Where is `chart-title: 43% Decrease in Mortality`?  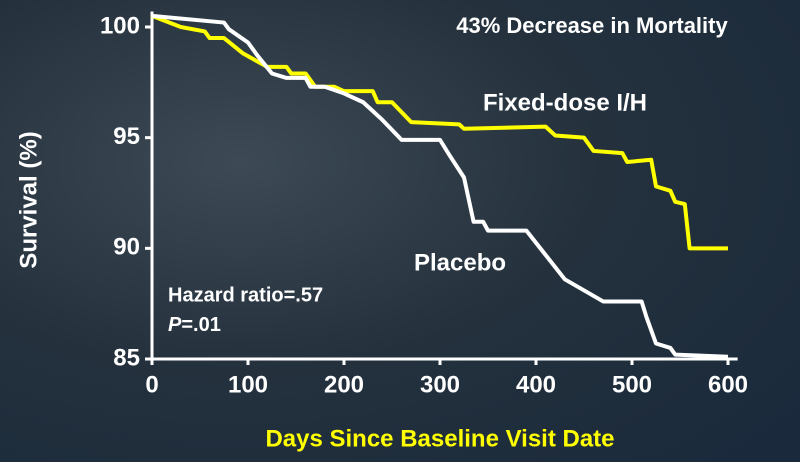 chart-title: 43% Decrease in Mortality is located at coordinates (592, 25).